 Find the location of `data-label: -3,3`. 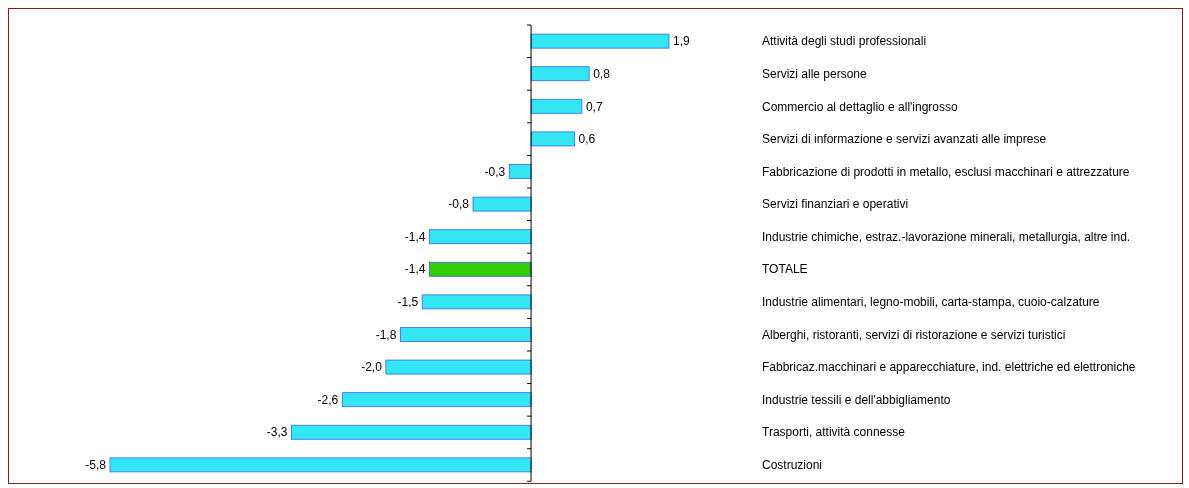

data-label: -3,3 is located at coordinates (277, 432).